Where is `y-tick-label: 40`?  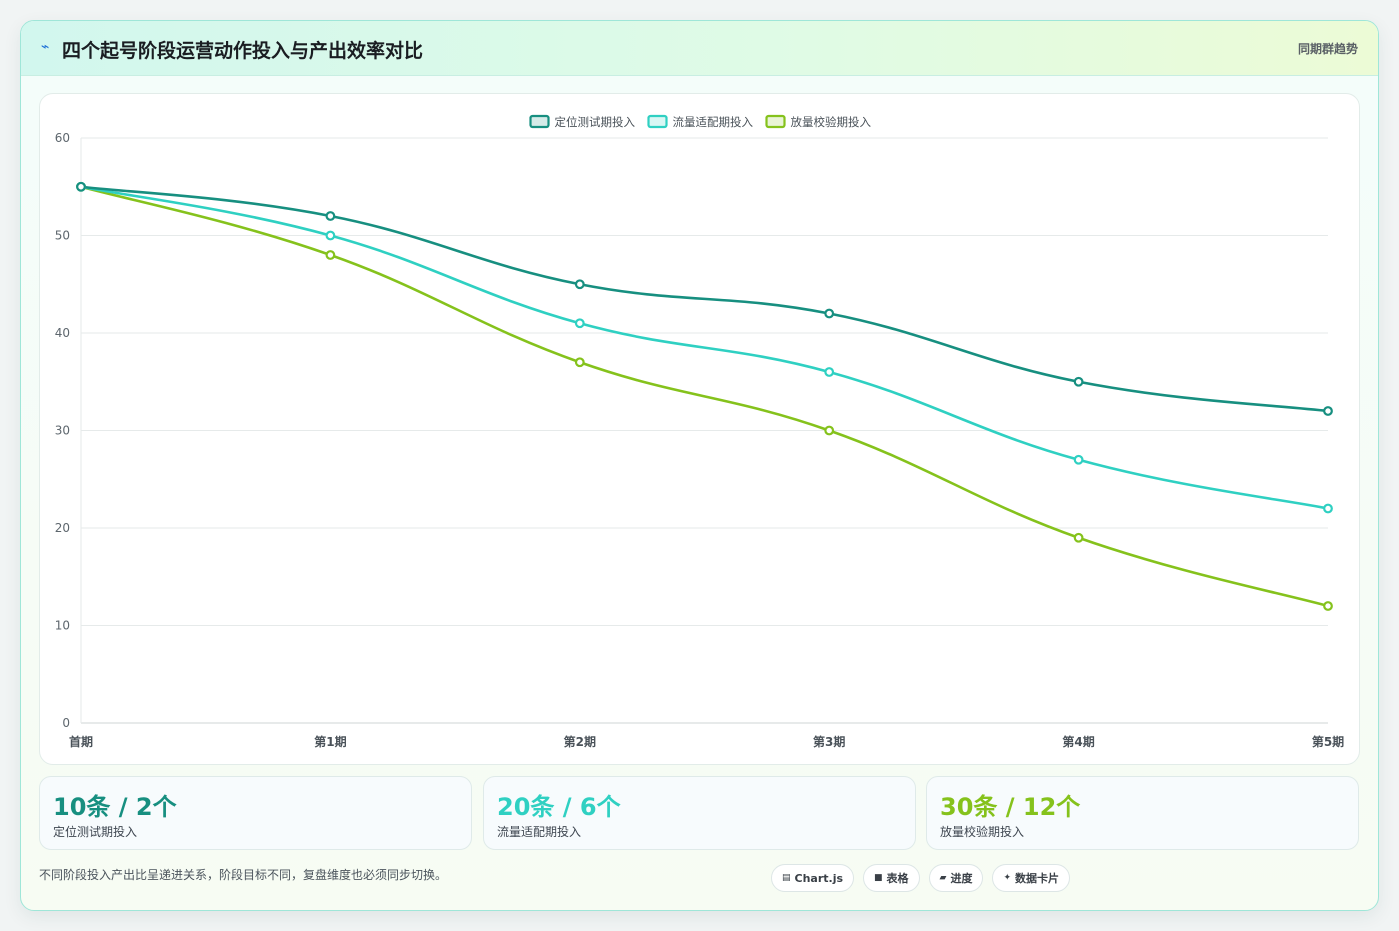 y-tick-label: 40 is located at coordinates (62, 333).